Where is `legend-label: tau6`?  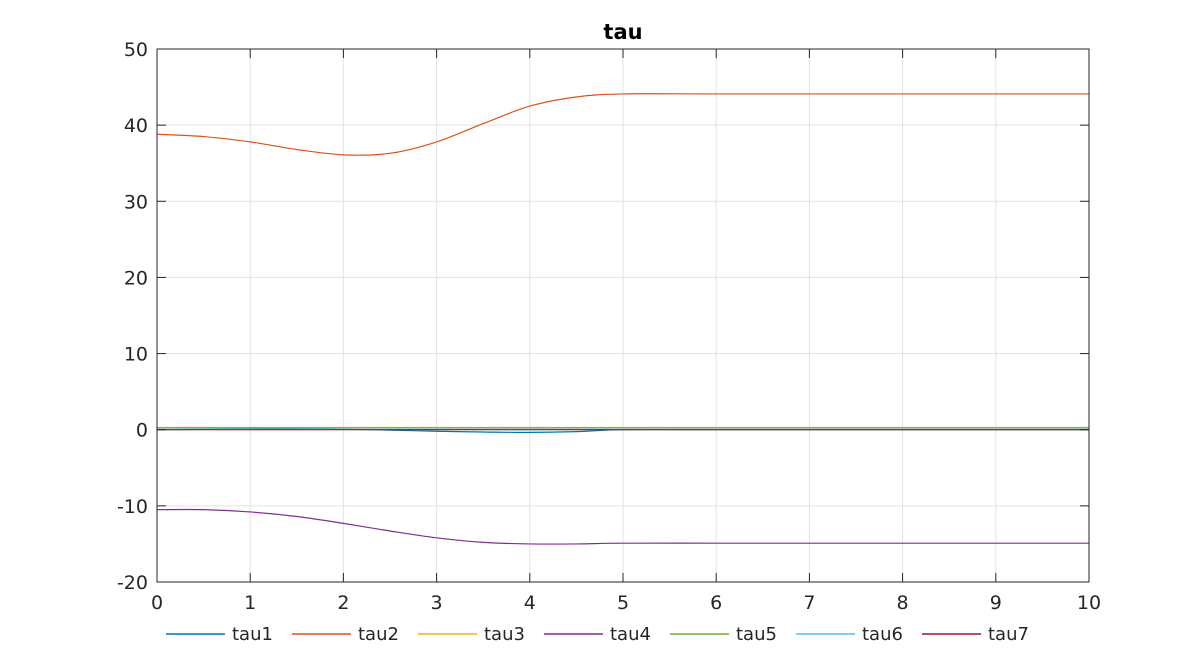 legend-label: tau6 is located at coordinates (882, 634).